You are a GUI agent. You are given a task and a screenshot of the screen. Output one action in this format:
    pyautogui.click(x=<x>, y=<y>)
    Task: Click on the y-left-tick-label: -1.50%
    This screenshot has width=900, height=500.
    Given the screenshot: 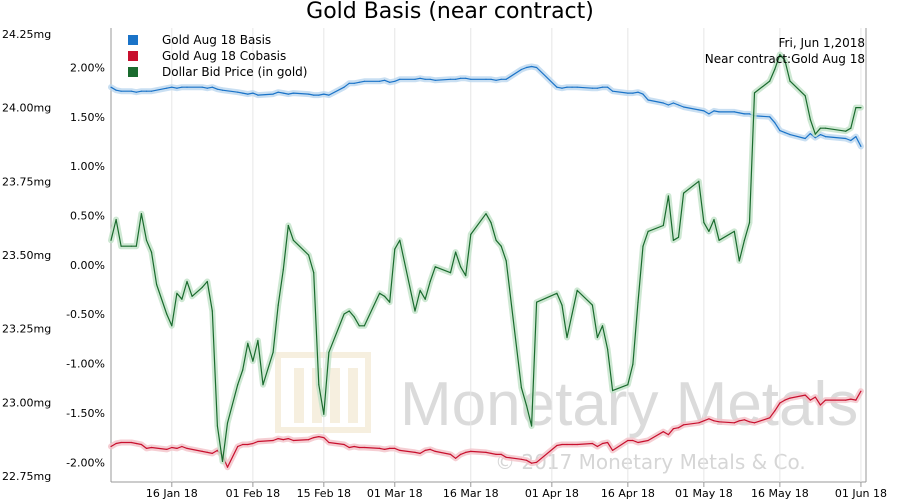 What is the action you would take?
    pyautogui.click(x=85, y=413)
    